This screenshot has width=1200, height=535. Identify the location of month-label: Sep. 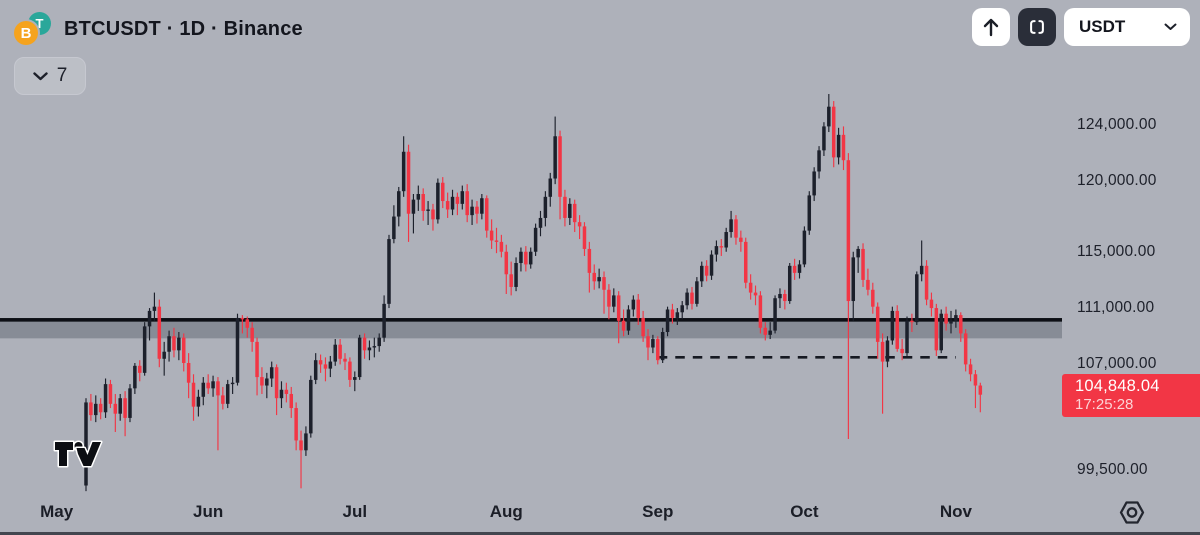
(658, 511).